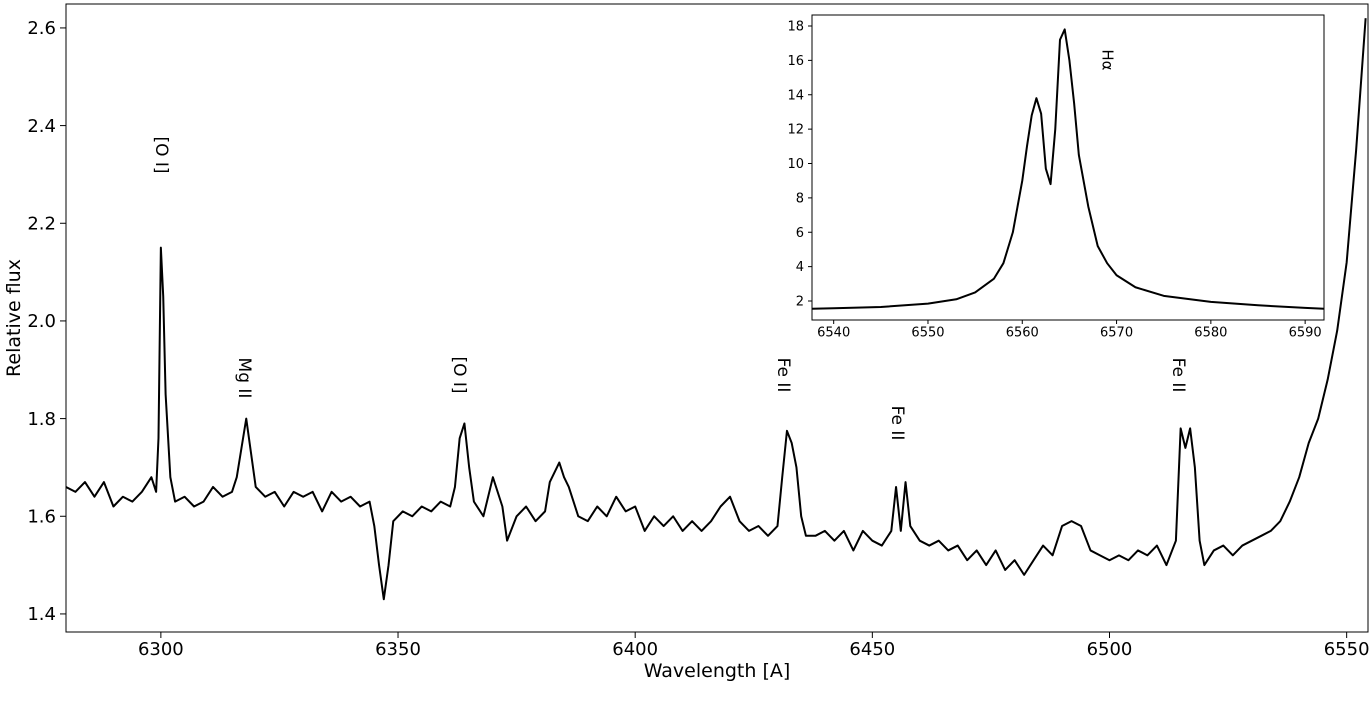  Describe the element at coordinates (1110, 649) in the screenshot. I see `x-tick-label: 6500` at that location.